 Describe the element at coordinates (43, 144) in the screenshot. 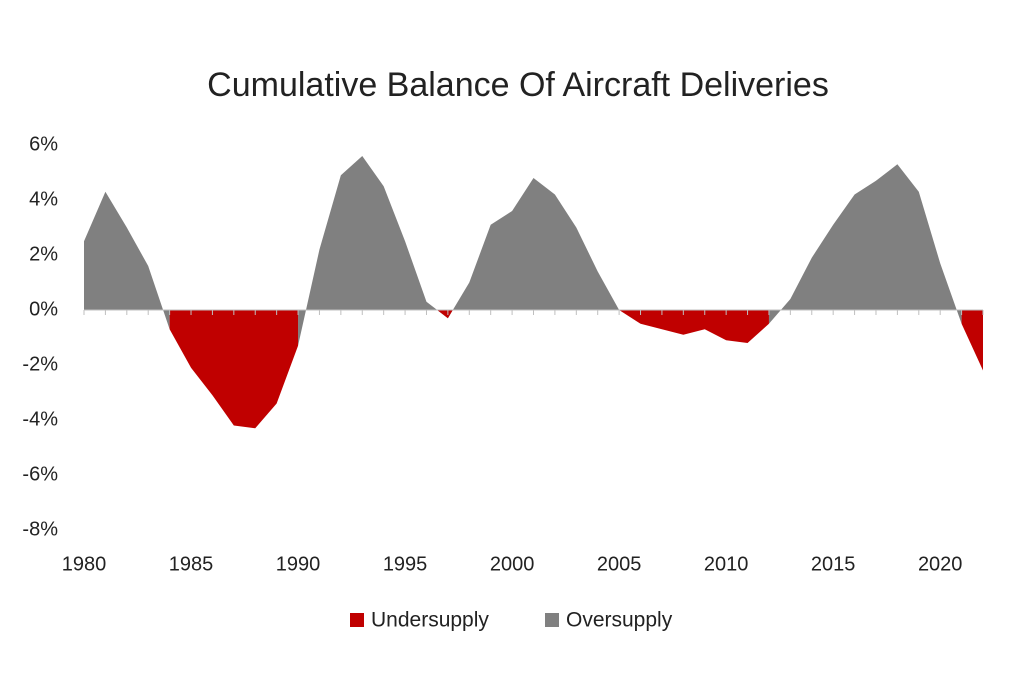

I see `y-tick-label: 6%` at that location.